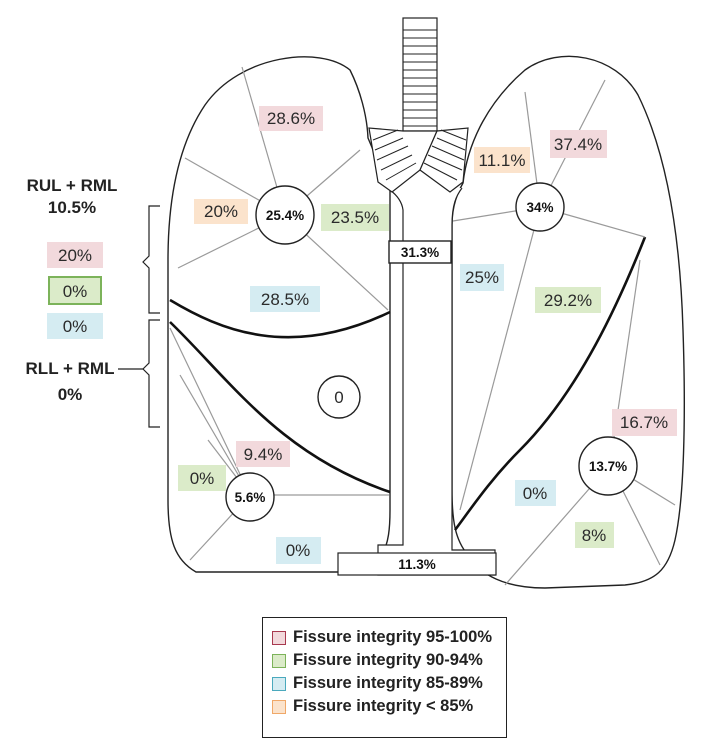 The image size is (702, 754). I want to click on trachea-lower-label: 11.3%, so click(417, 564).